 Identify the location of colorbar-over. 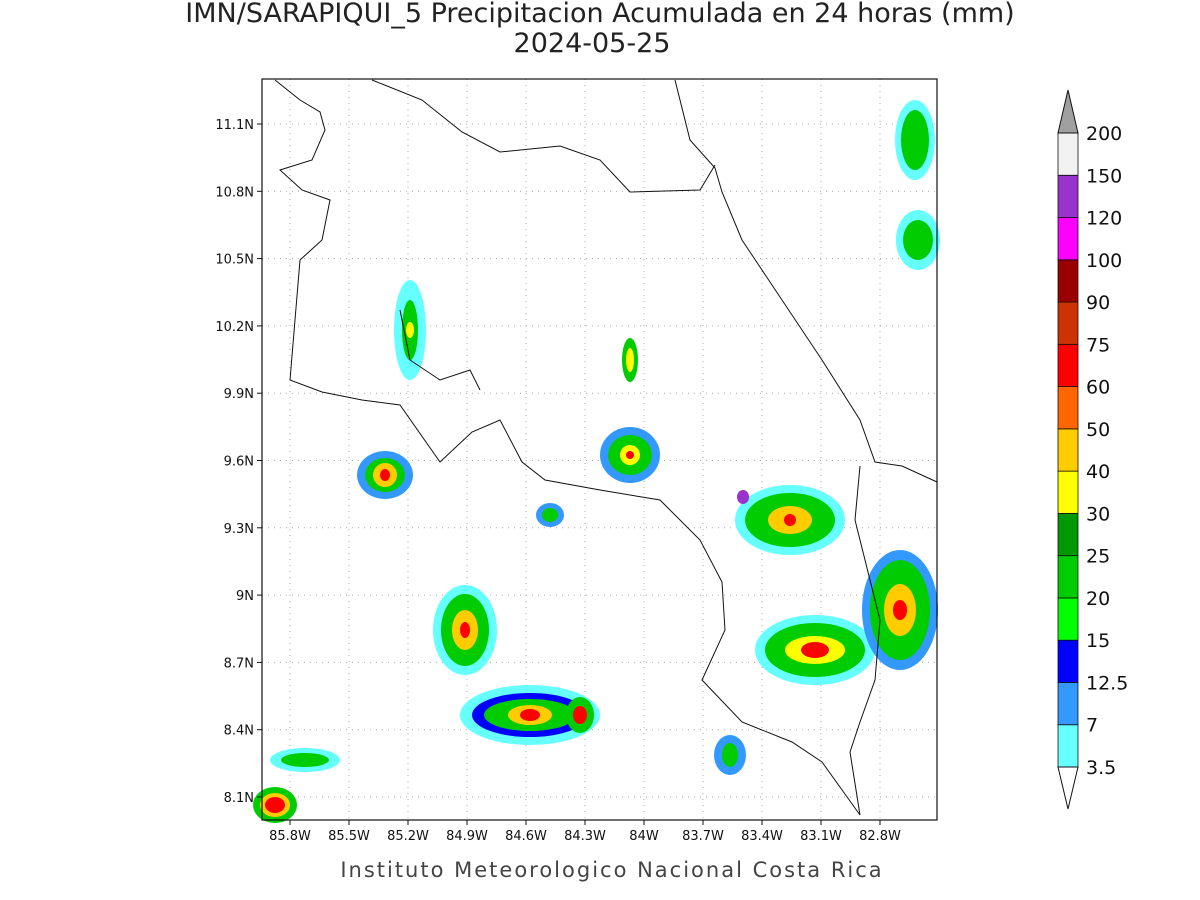
(1068, 111).